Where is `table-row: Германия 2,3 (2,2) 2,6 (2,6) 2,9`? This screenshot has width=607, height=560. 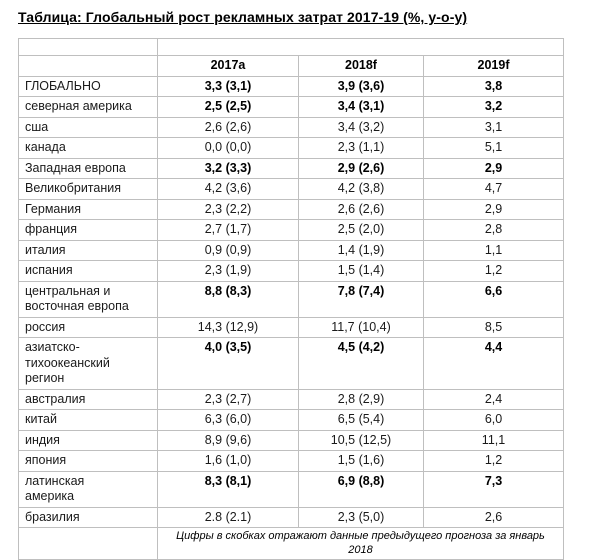 table-row: Германия 2,3 (2,2) 2,6 (2,6) 2,9 is located at coordinates (291, 209).